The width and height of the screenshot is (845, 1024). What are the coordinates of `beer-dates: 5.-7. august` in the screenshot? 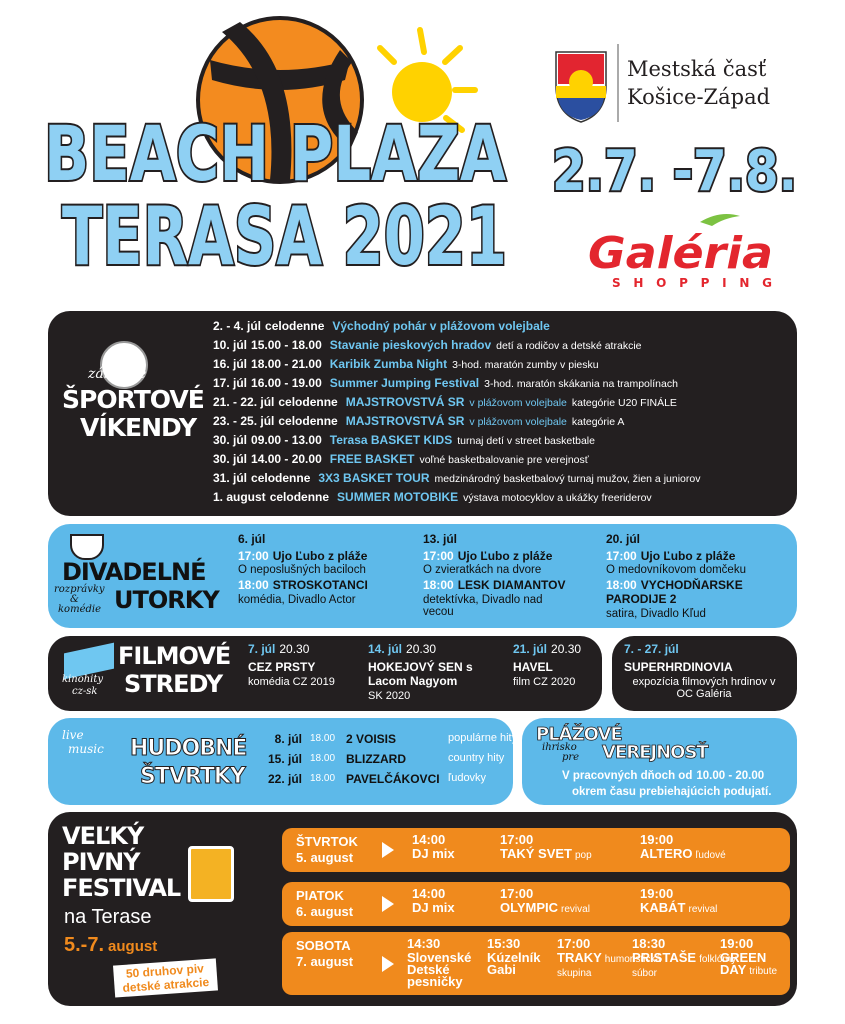 It's located at (110, 945).